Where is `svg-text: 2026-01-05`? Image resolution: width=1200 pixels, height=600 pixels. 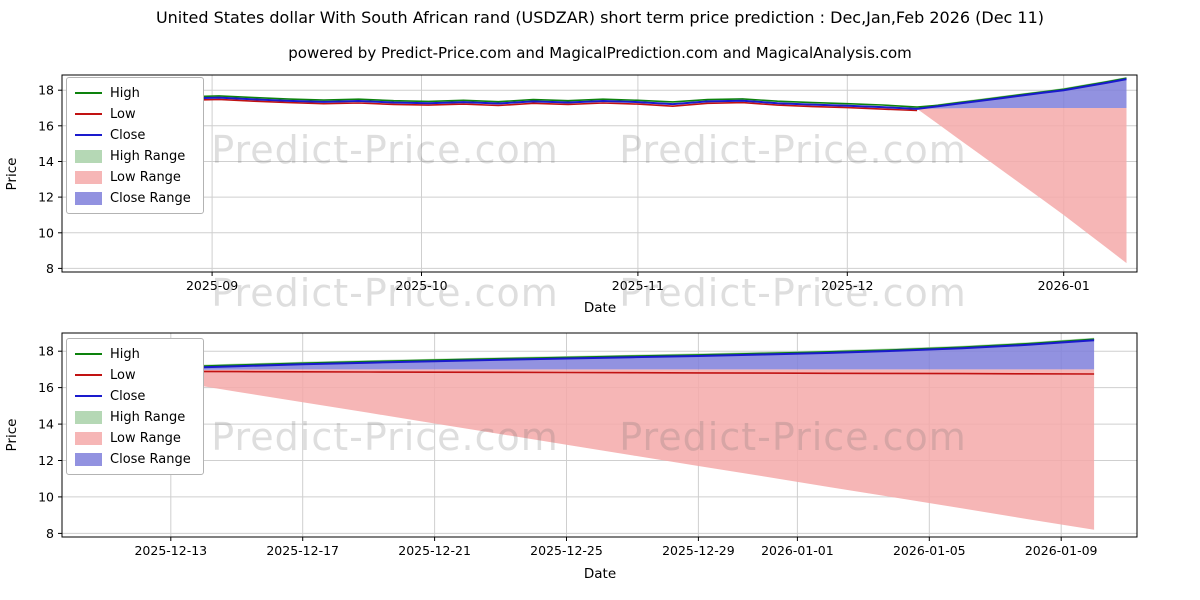 svg-text: 2026-01-05 is located at coordinates (929, 550).